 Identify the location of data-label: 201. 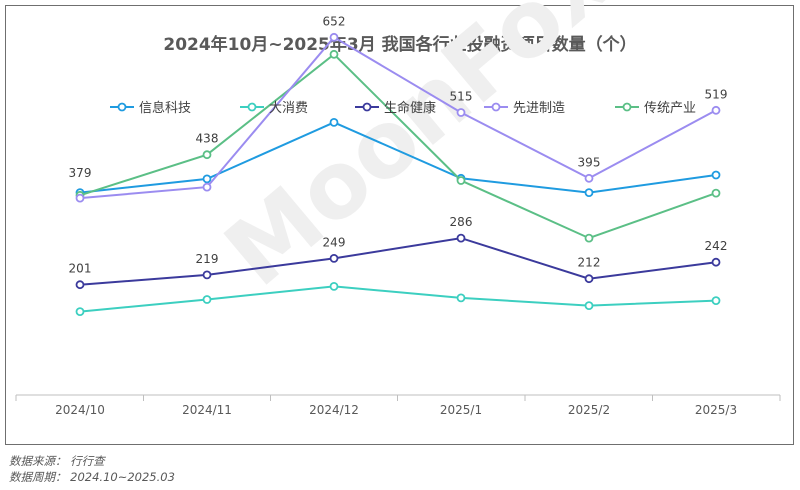
(80, 269).